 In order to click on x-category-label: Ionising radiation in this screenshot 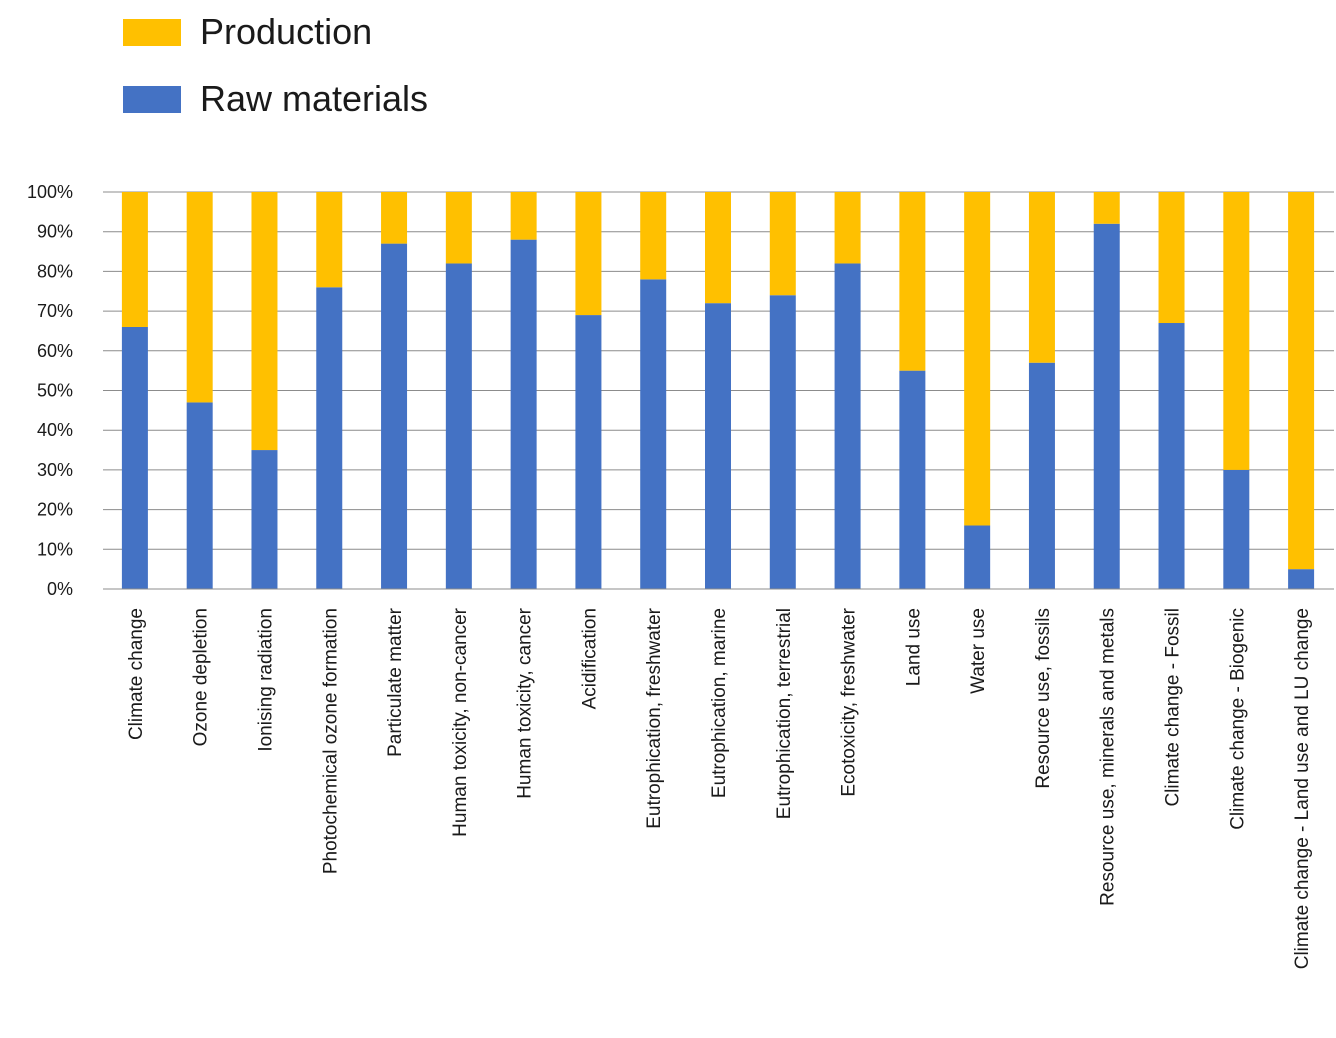, I will do `click(265, 680)`.